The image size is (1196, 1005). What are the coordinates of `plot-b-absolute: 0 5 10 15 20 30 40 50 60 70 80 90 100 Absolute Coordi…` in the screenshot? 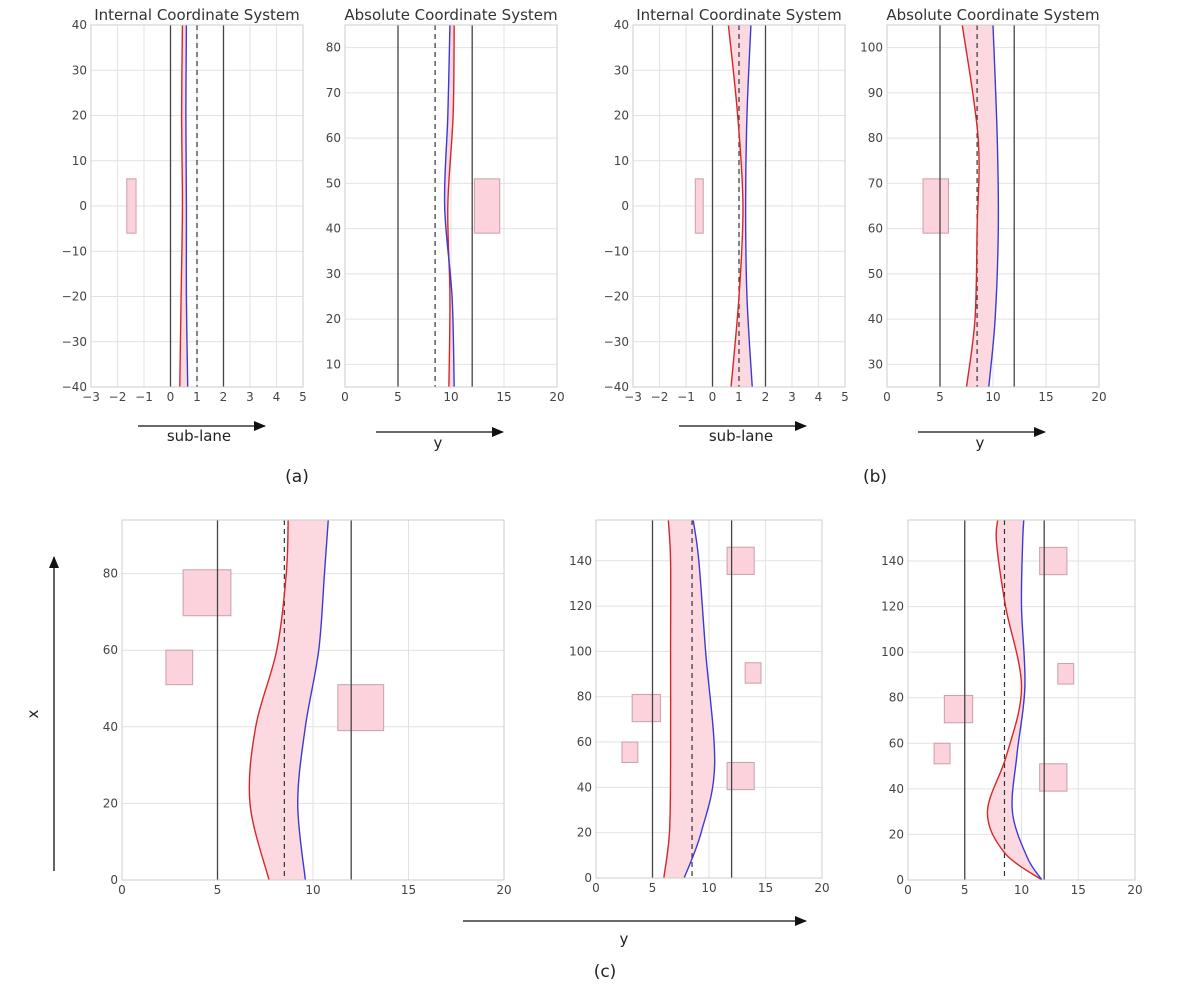 It's located at (983, 205).